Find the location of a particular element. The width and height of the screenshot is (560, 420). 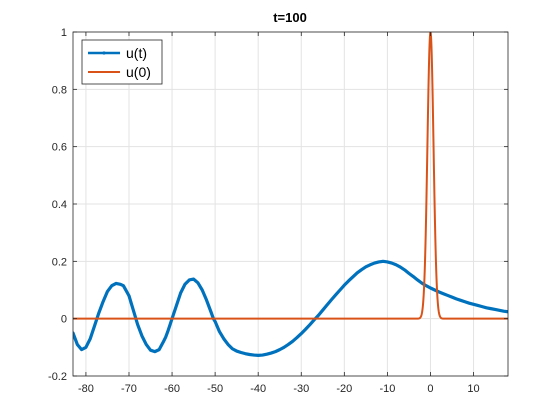

y-tick-label: -0.2 is located at coordinates (57, 377).